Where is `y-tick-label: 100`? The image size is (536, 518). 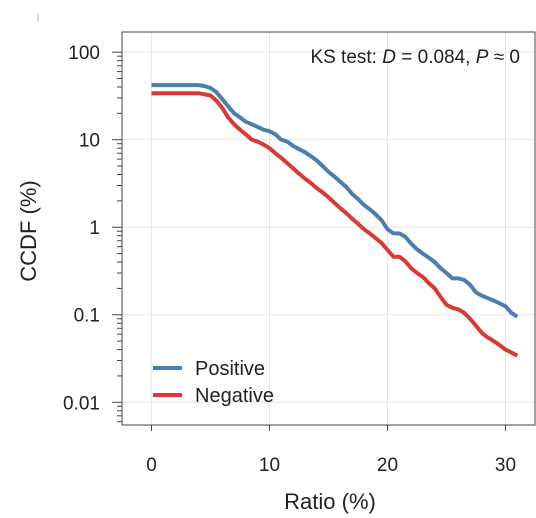 y-tick-label: 100 is located at coordinates (84, 53).